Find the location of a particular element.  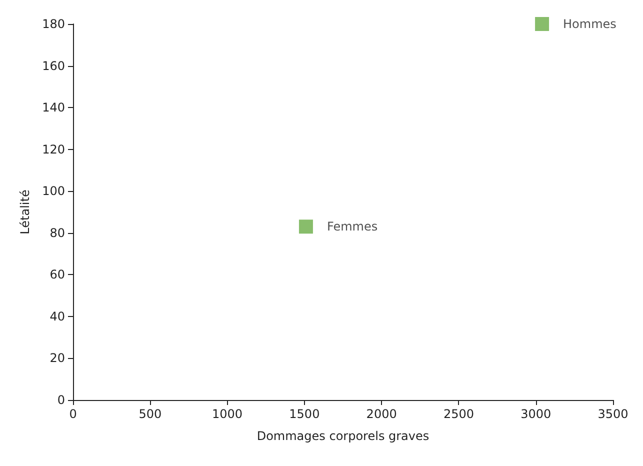

x-tick-label: 2500 is located at coordinates (458, 414).